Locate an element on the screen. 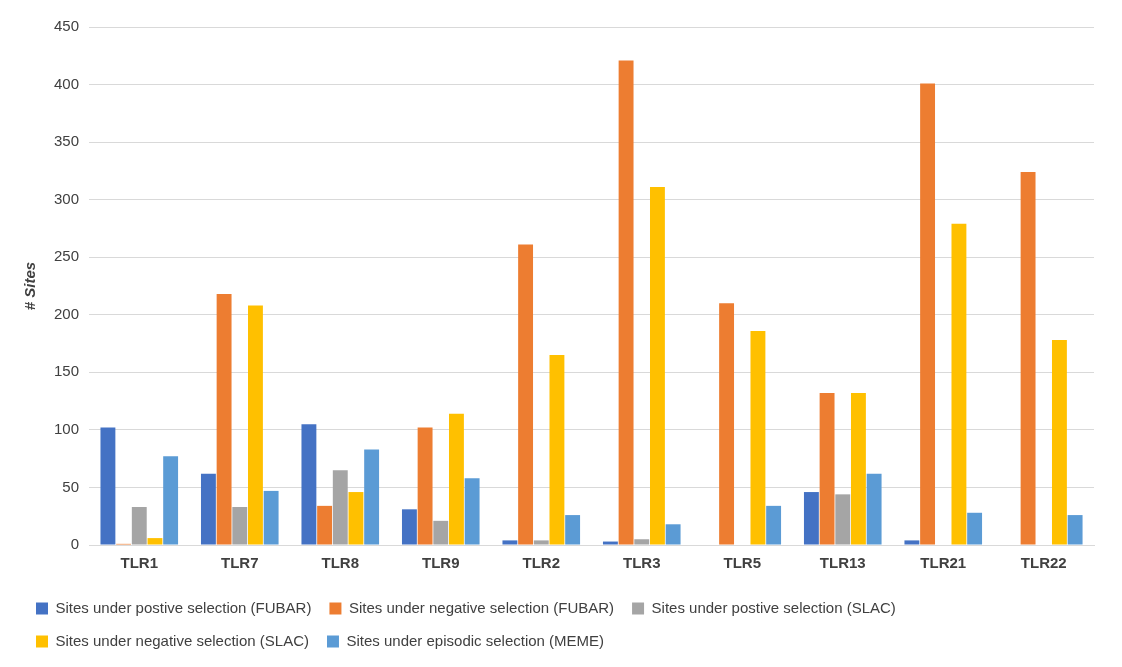 The image size is (1122, 667). legend-label: Sites under negative selection (FUBAR) is located at coordinates (481, 607).